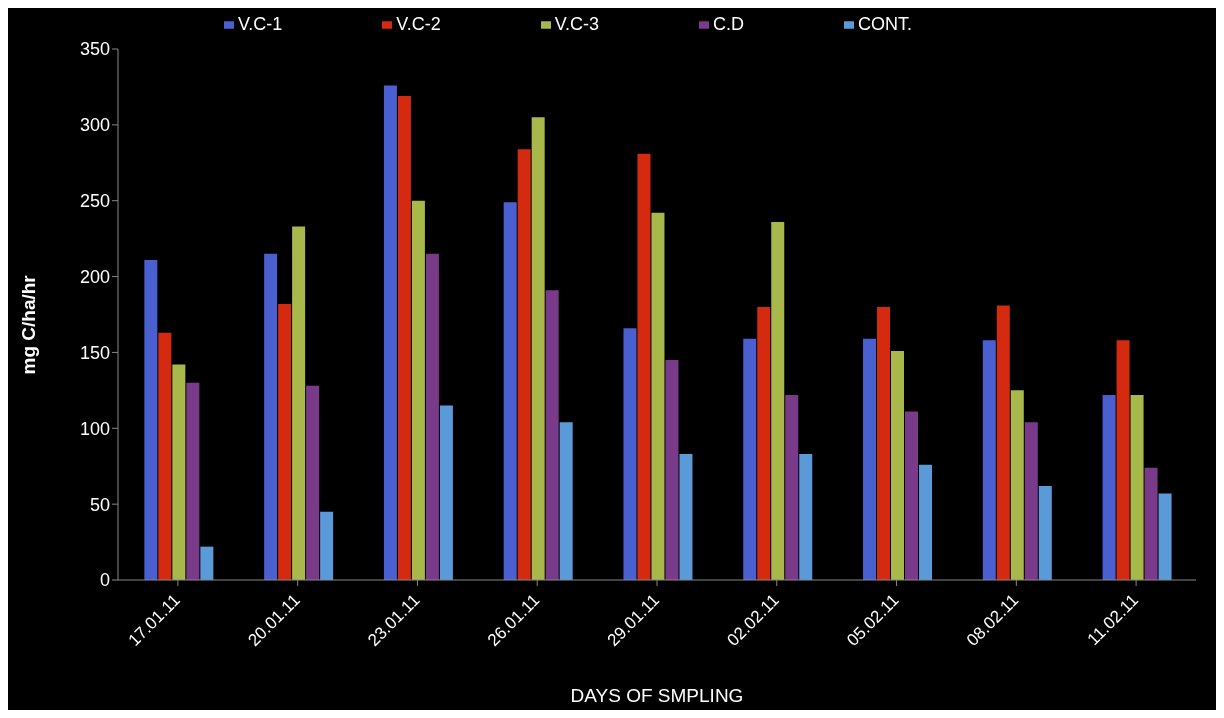  Describe the element at coordinates (28, 324) in the screenshot. I see `y-axis-title: mg C/ha/hr` at that location.